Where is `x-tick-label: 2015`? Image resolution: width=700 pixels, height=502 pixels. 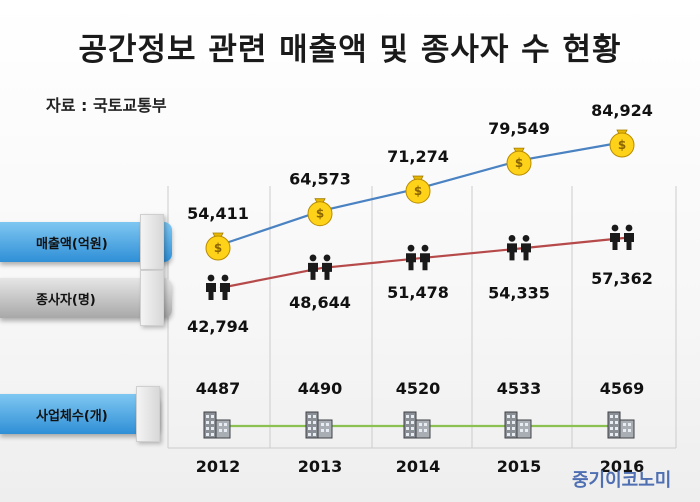
x-tick-label: 2015 is located at coordinates (519, 466).